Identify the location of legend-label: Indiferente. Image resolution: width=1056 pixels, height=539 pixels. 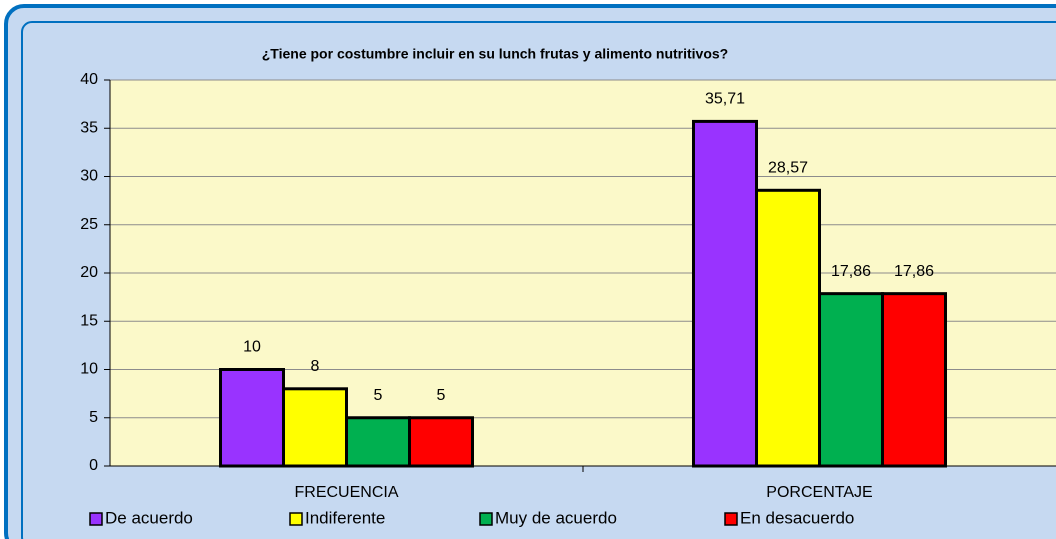
(345, 517).